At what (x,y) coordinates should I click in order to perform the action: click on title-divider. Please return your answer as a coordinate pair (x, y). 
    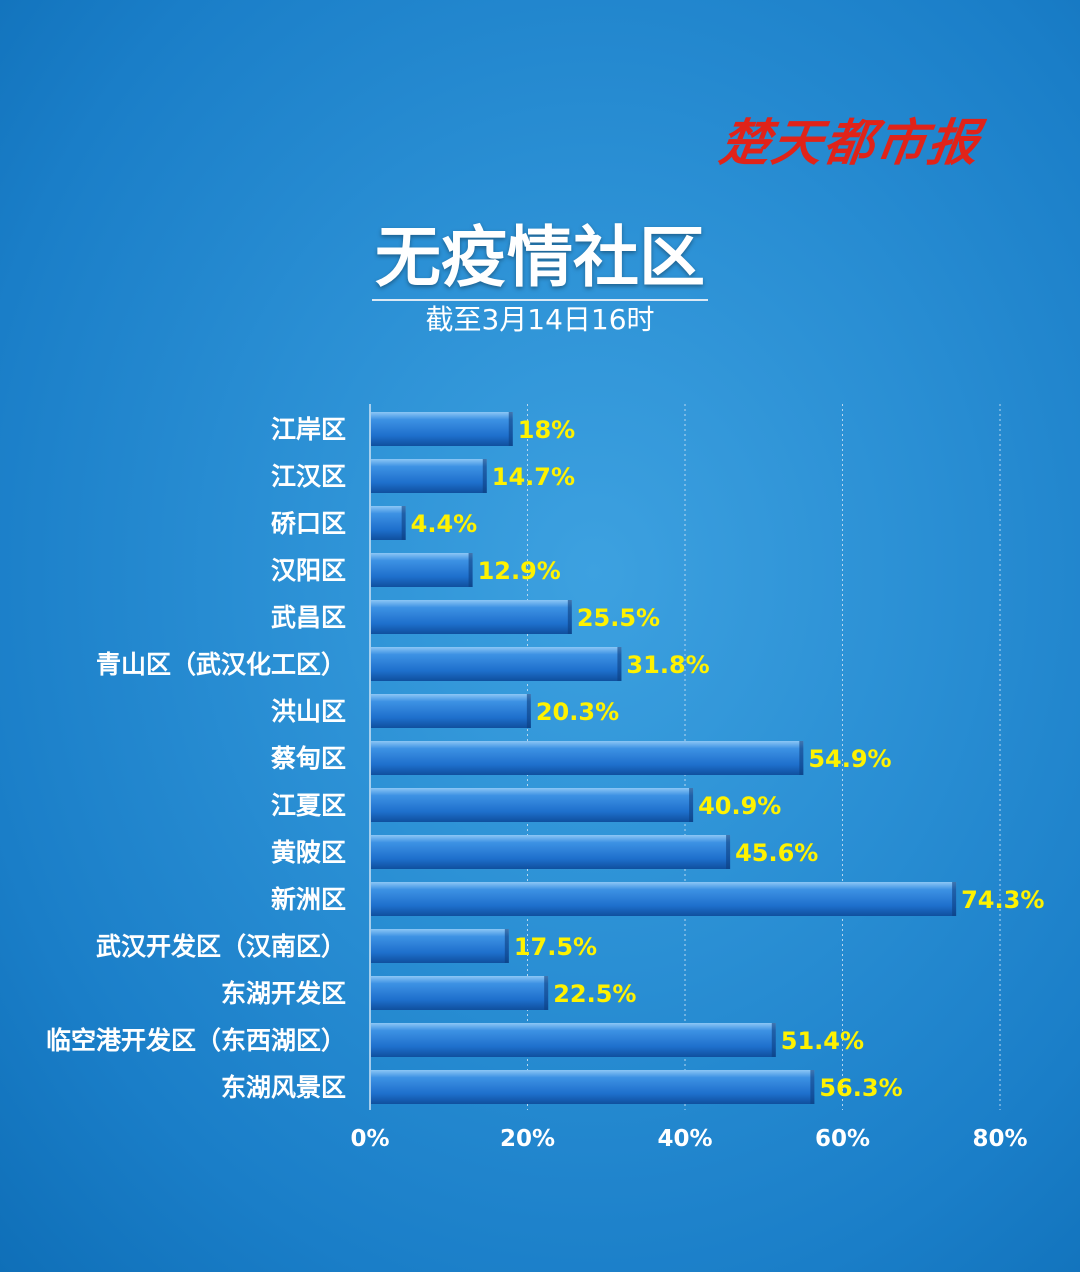
    Looking at the image, I should click on (540, 300).